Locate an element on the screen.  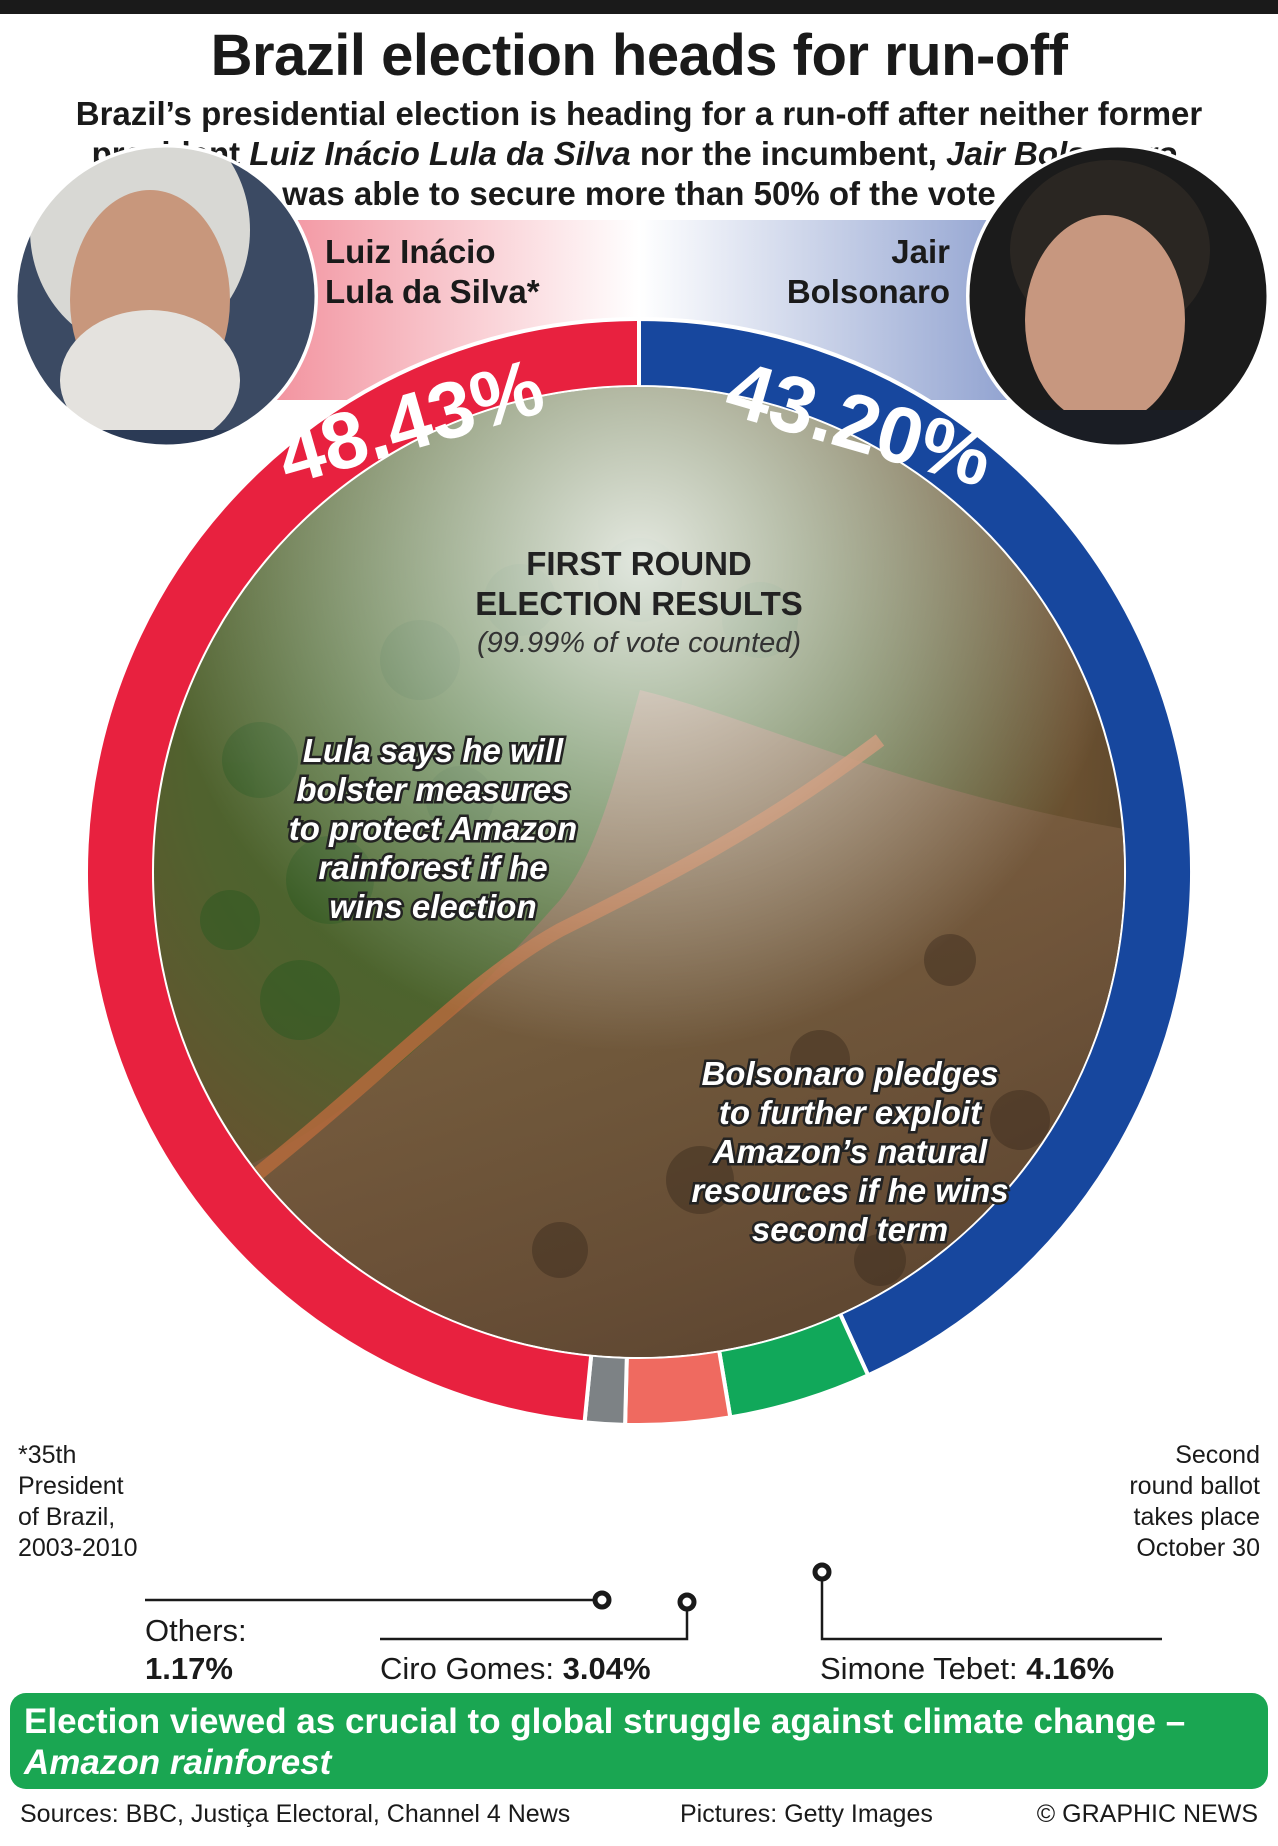
top-rule is located at coordinates (639, 7).